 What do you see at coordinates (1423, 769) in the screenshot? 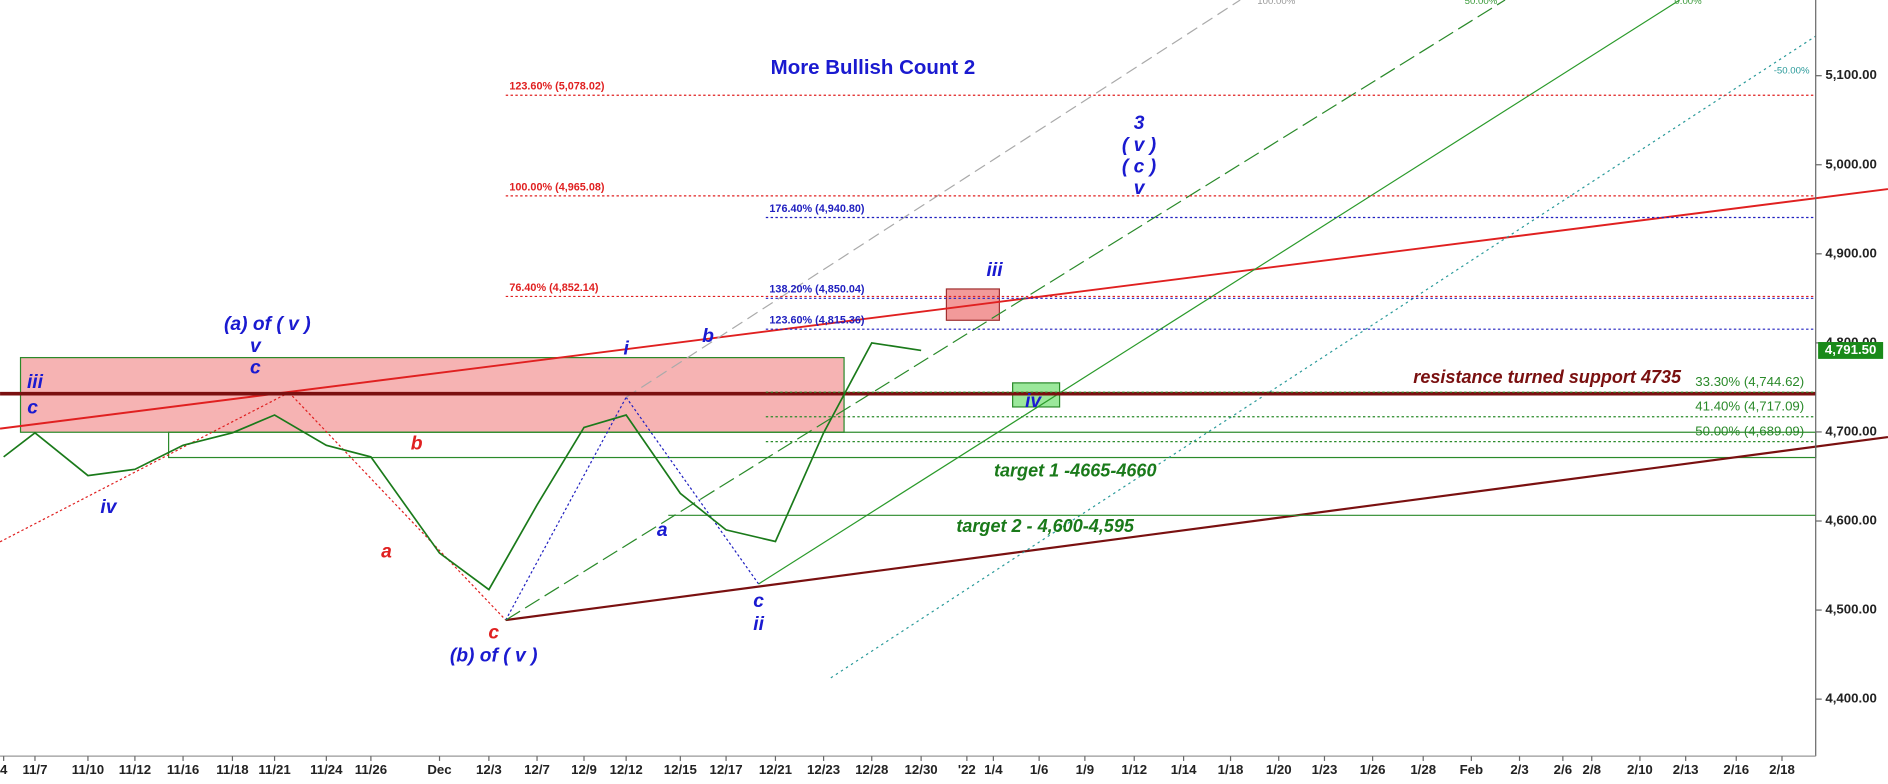
I see `x-tick-label: 1/28` at bounding box center [1423, 769].